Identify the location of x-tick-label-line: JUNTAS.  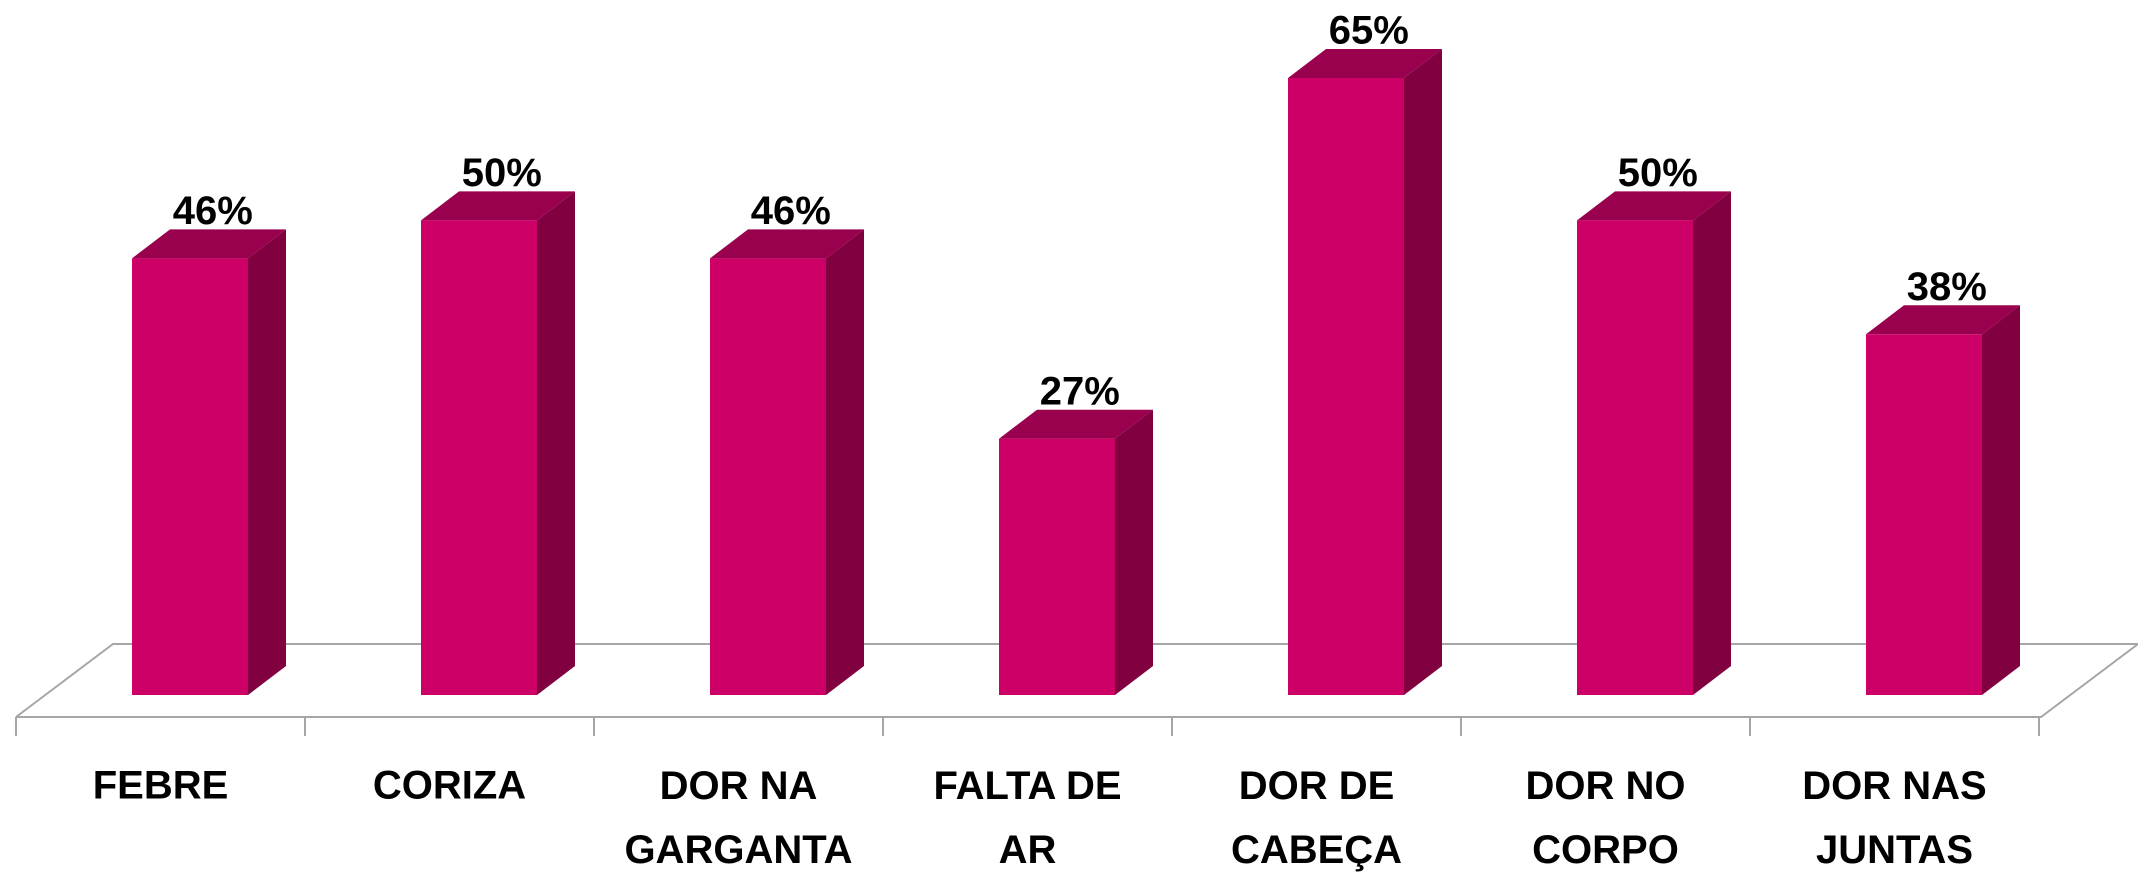
(1894, 850).